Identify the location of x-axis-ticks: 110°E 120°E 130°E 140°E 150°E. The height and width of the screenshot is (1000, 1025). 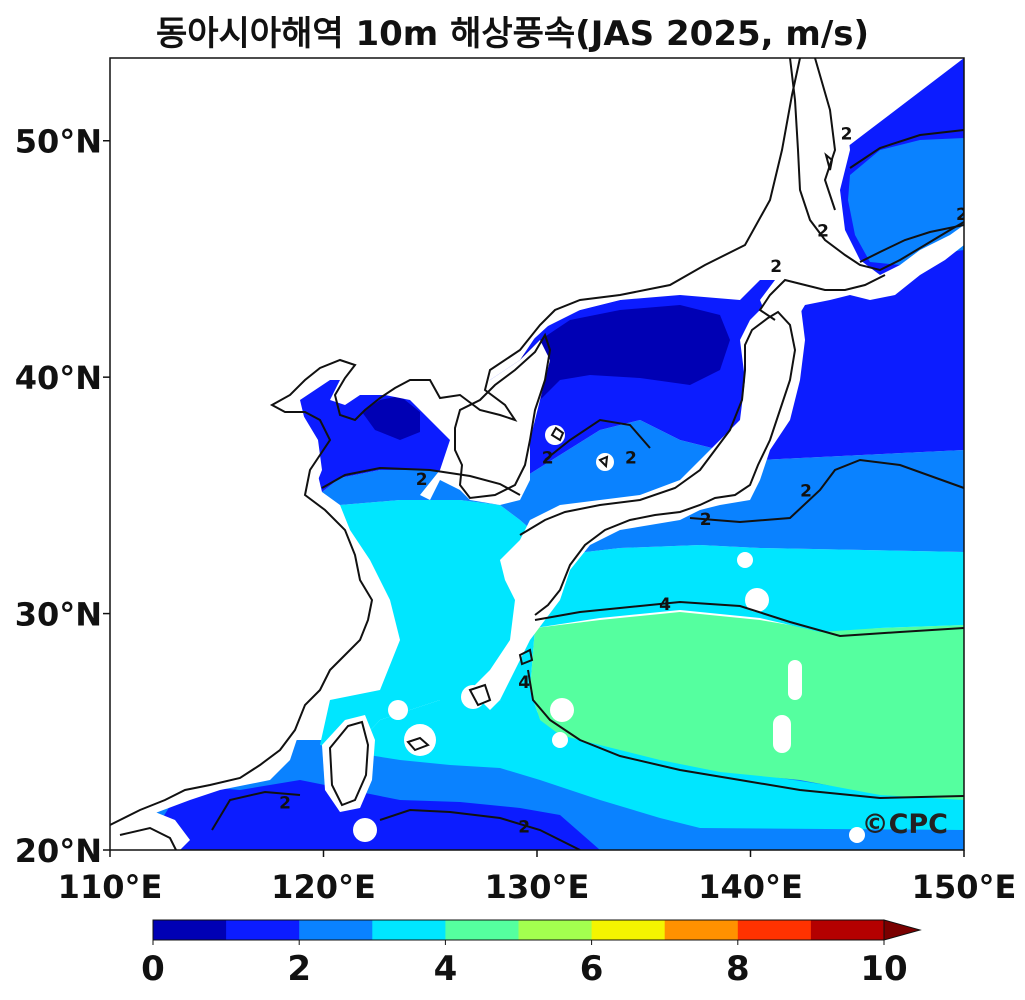
(537, 878).